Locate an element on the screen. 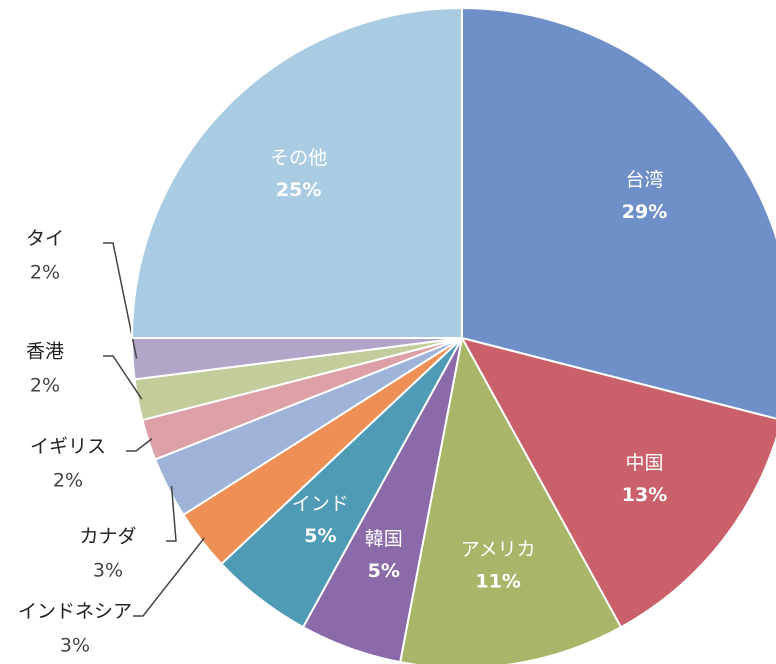 The image size is (776, 664). slice-label: インドネシア is located at coordinates (75, 612).